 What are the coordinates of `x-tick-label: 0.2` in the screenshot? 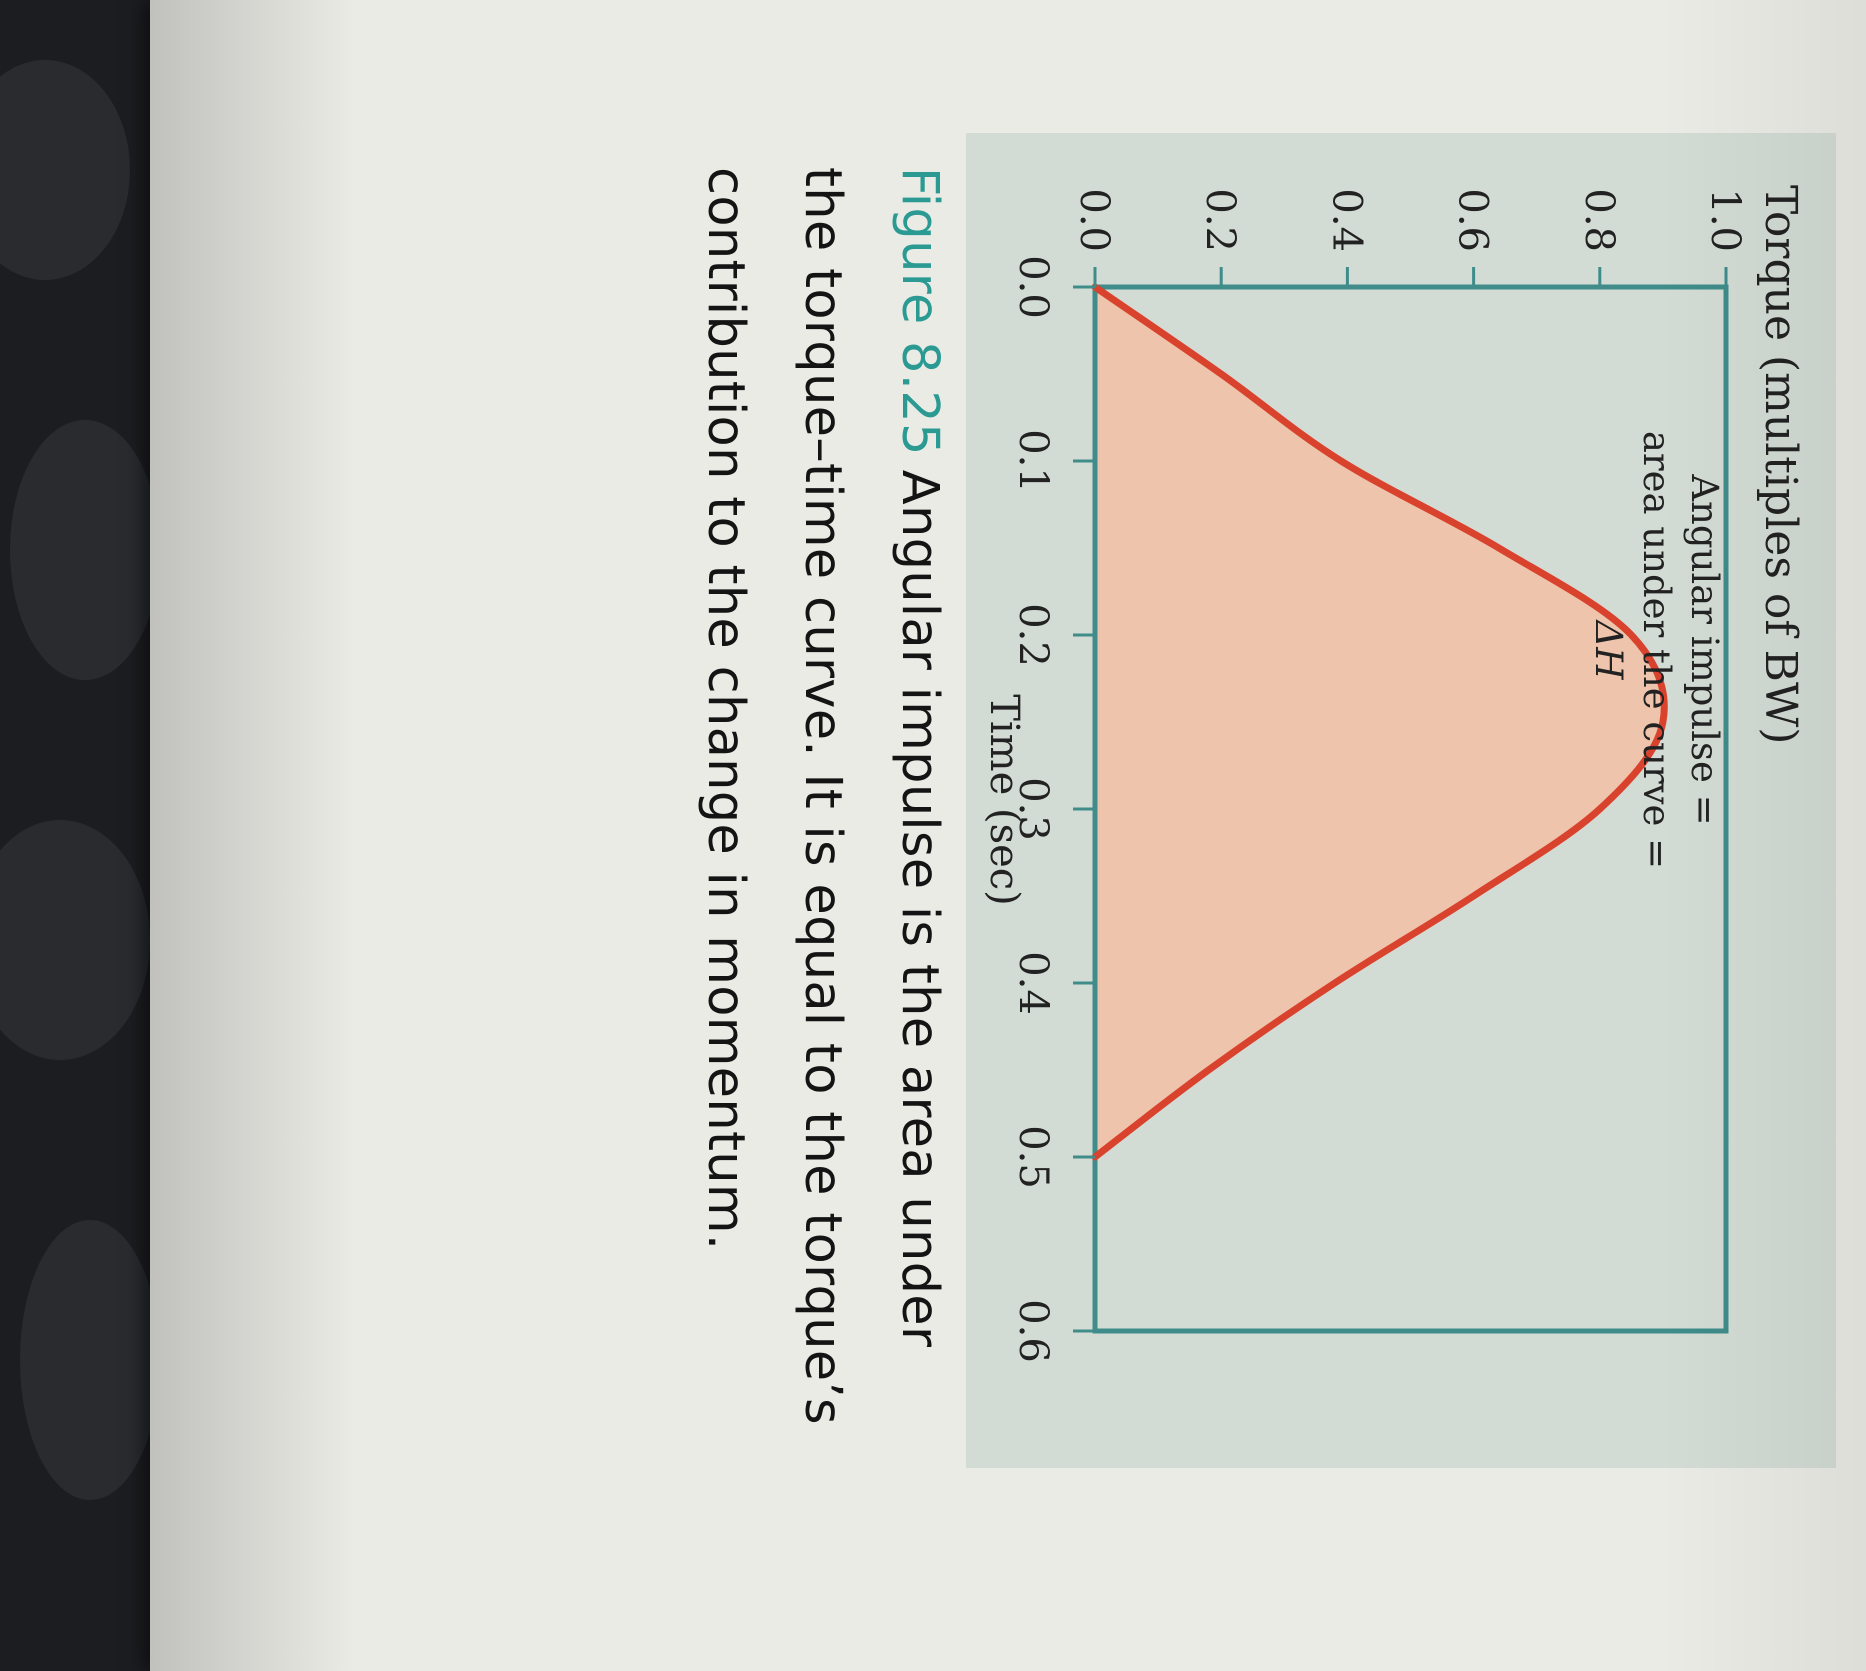 It's located at (1033, 635).